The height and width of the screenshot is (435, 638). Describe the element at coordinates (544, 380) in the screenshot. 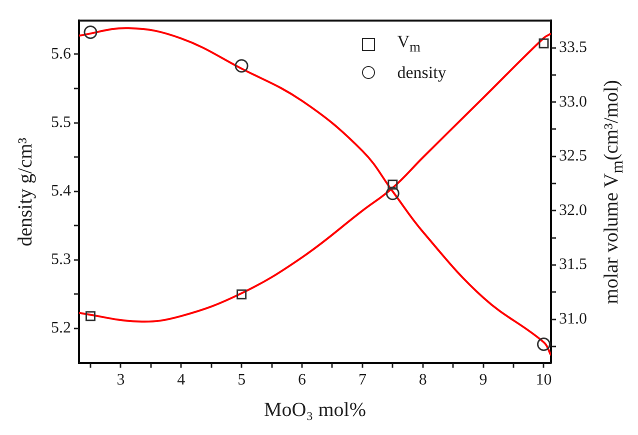

I see `x-tick-label: 10` at that location.